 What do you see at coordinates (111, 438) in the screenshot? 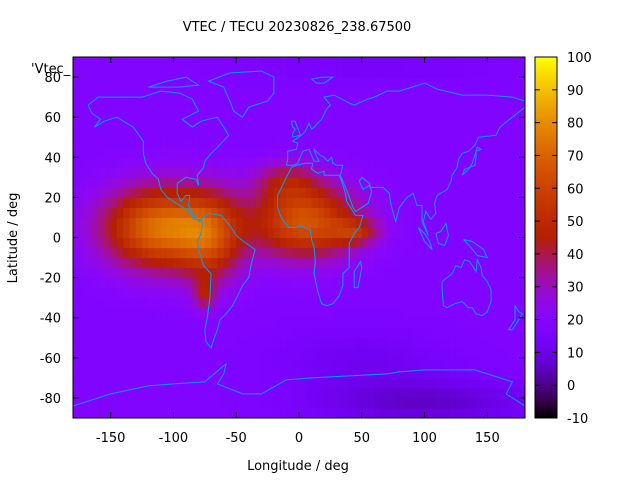
I see `x-tick-label: -150` at bounding box center [111, 438].